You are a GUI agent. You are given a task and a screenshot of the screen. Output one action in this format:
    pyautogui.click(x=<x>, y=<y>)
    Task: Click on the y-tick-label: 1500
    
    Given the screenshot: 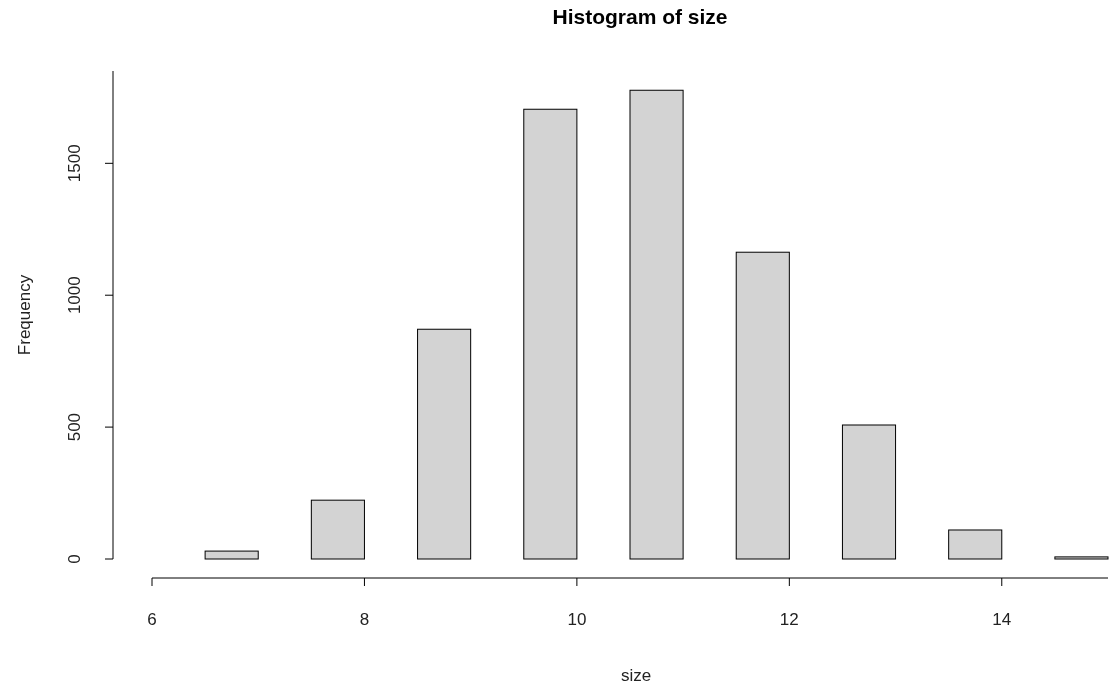 What is the action you would take?
    pyautogui.click(x=74, y=163)
    